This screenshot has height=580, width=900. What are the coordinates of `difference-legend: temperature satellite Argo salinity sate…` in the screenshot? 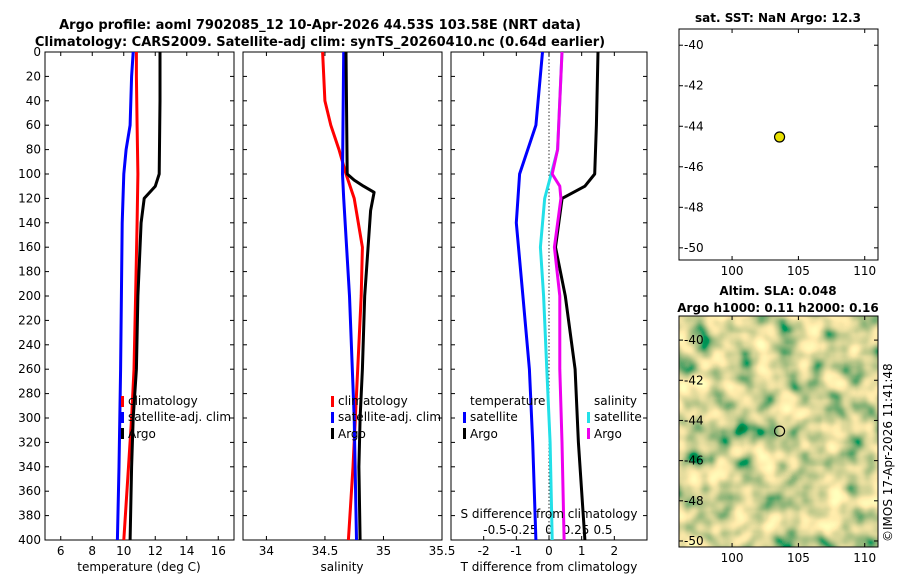 It's located at (552, 417).